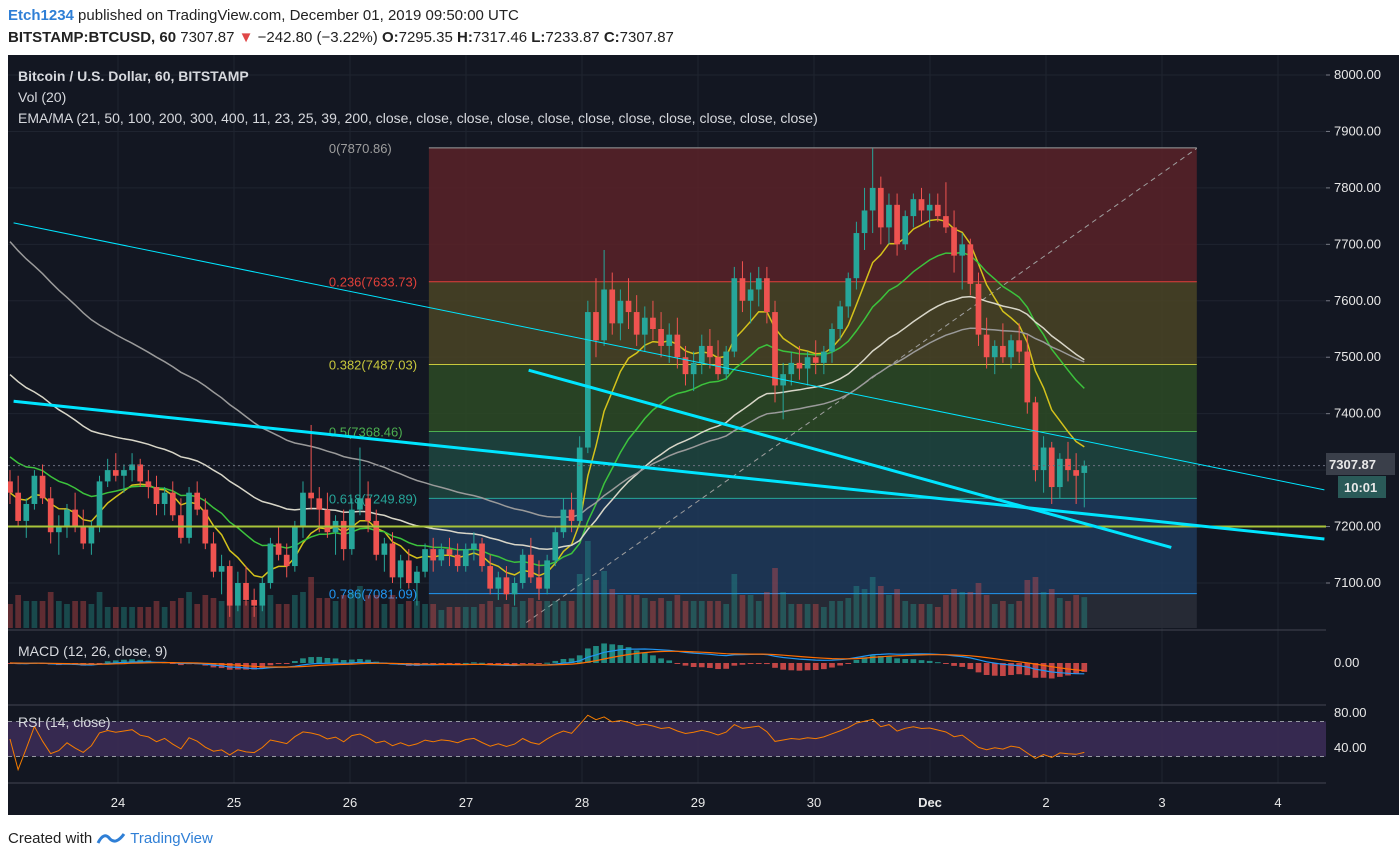 The image size is (1399, 863). I want to click on time-tick-label: 4, so click(1277, 802).